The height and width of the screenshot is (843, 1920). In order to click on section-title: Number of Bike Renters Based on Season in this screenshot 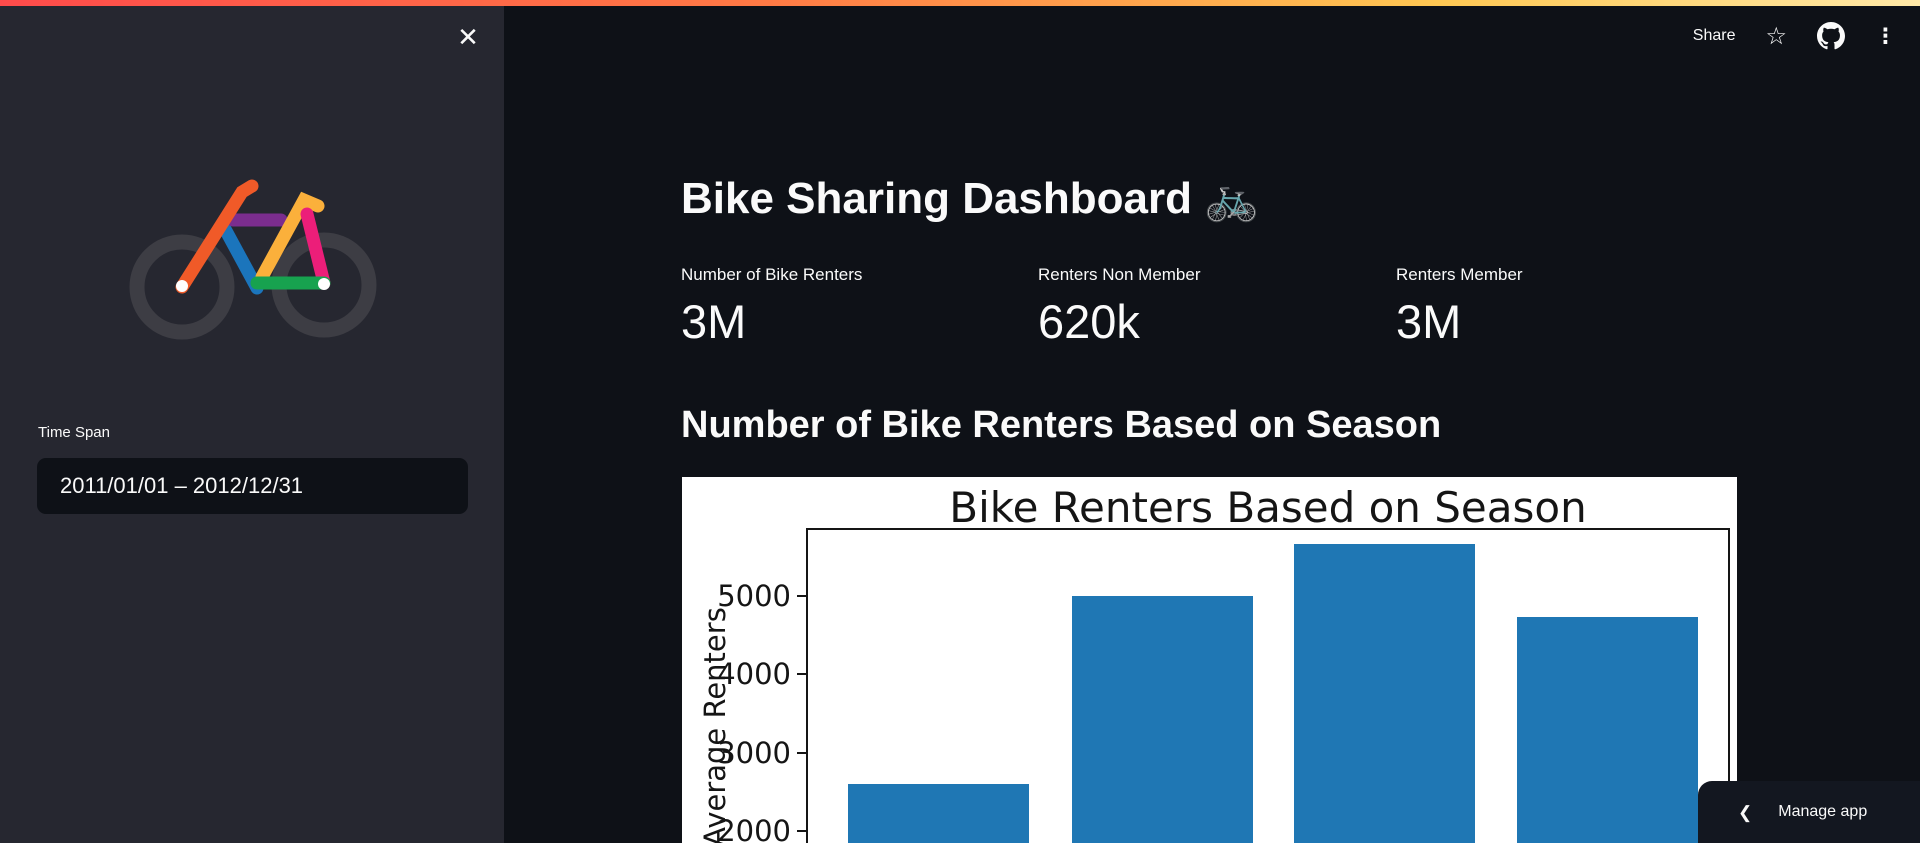, I will do `click(1061, 425)`.